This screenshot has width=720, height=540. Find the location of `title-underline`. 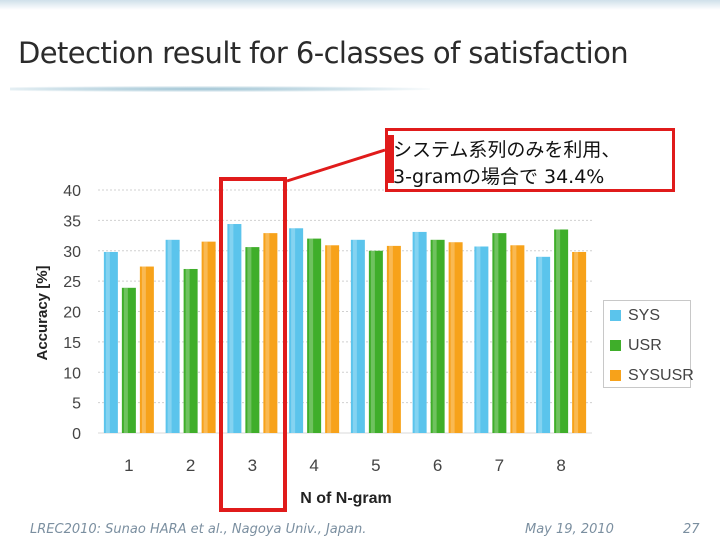

title-underline is located at coordinates (220, 89).